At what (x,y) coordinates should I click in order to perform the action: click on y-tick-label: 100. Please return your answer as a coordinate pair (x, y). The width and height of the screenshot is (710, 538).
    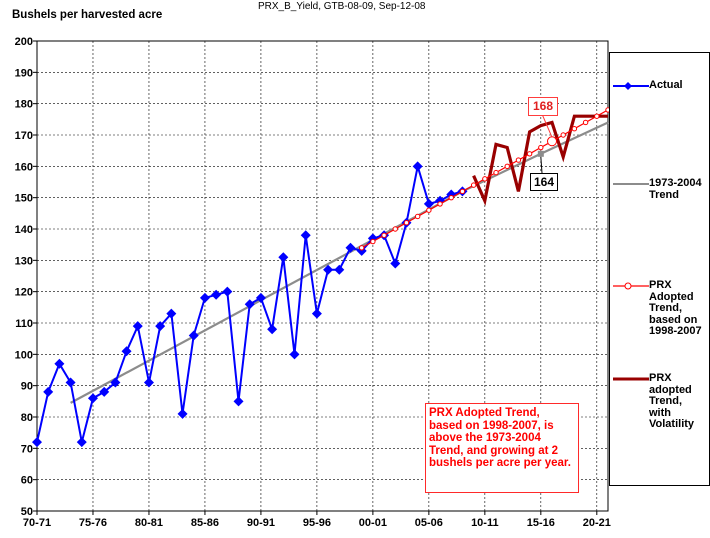
    Looking at the image, I should click on (24, 355).